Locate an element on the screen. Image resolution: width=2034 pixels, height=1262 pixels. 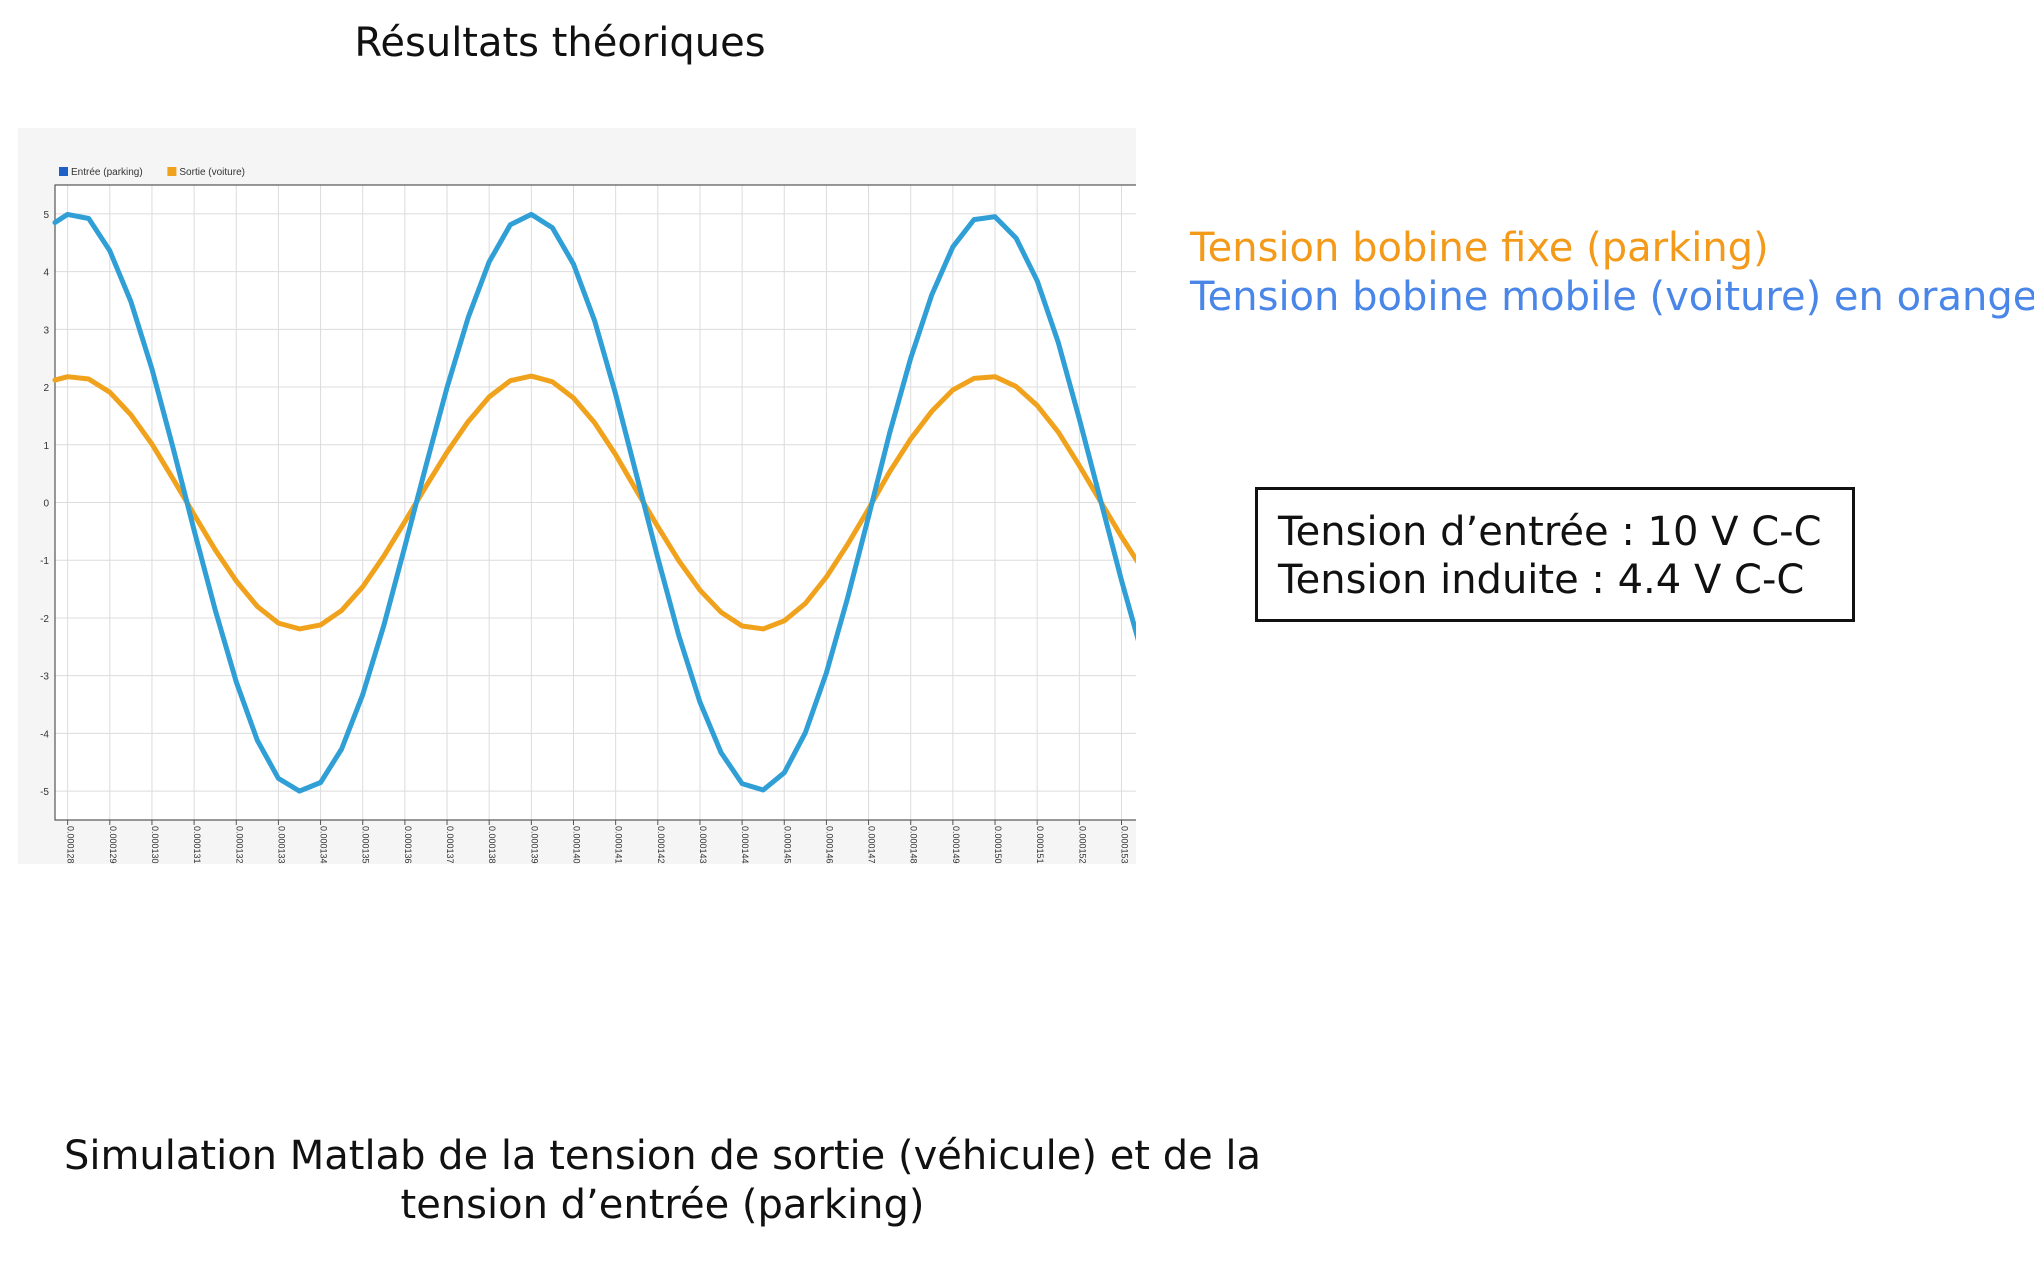
y-tick-label: -3 is located at coordinates (44, 677).